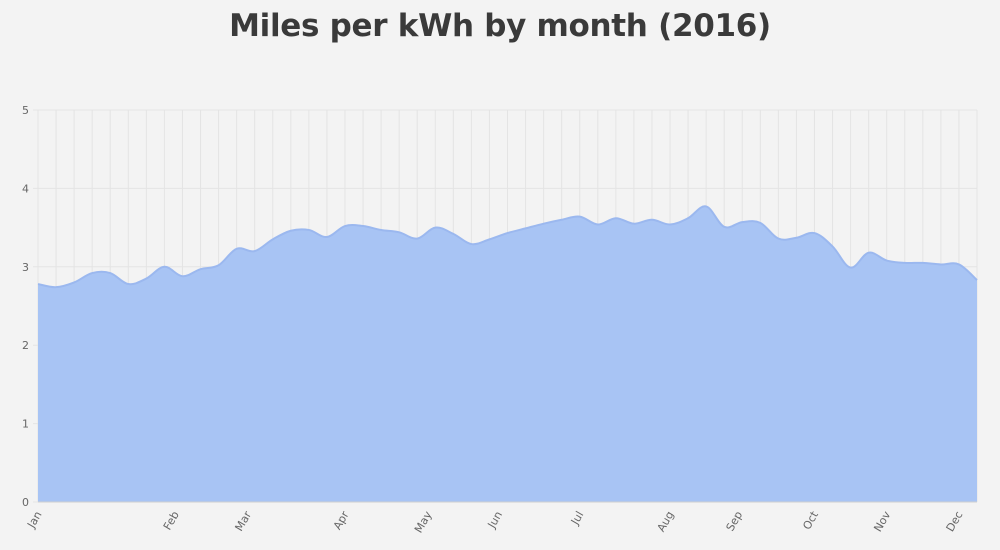 The height and width of the screenshot is (550, 1000). I want to click on y-tick-label: 0, so click(25, 502).